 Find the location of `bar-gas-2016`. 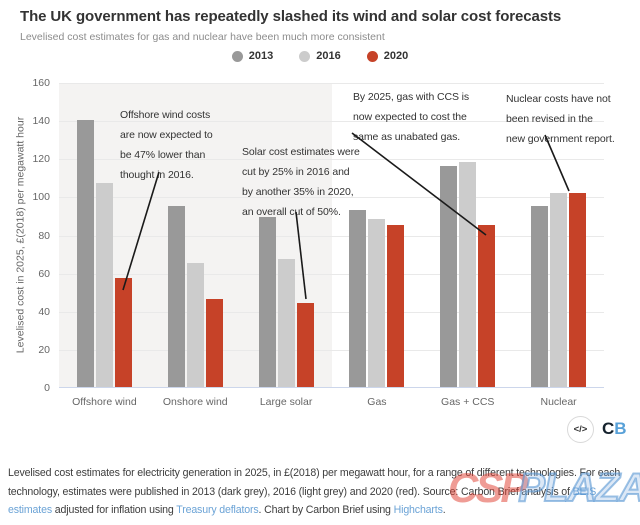

bar-gas-2016 is located at coordinates (377, 303).